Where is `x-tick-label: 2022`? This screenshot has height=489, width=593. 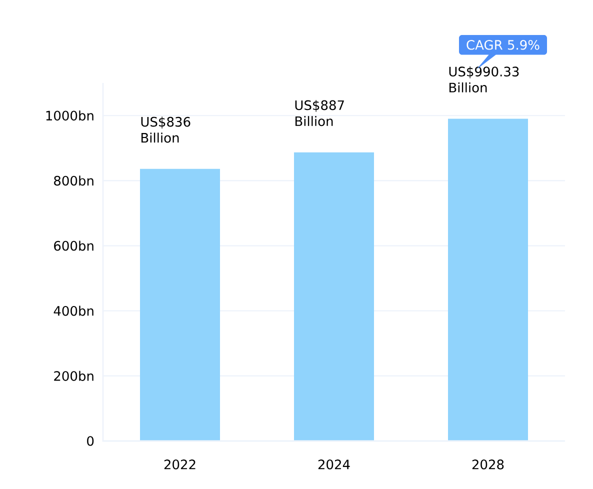 x-tick-label: 2022 is located at coordinates (180, 465).